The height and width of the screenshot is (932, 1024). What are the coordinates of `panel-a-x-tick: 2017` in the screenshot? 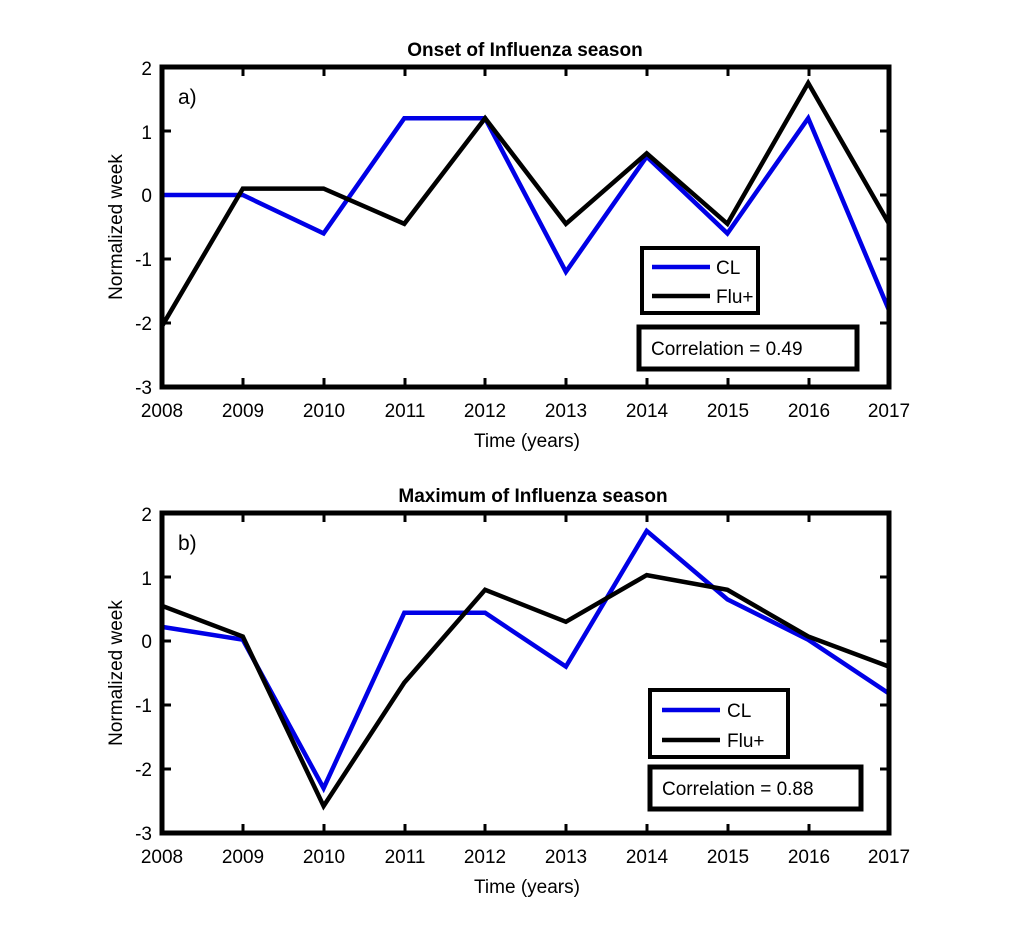 It's located at (889, 411).